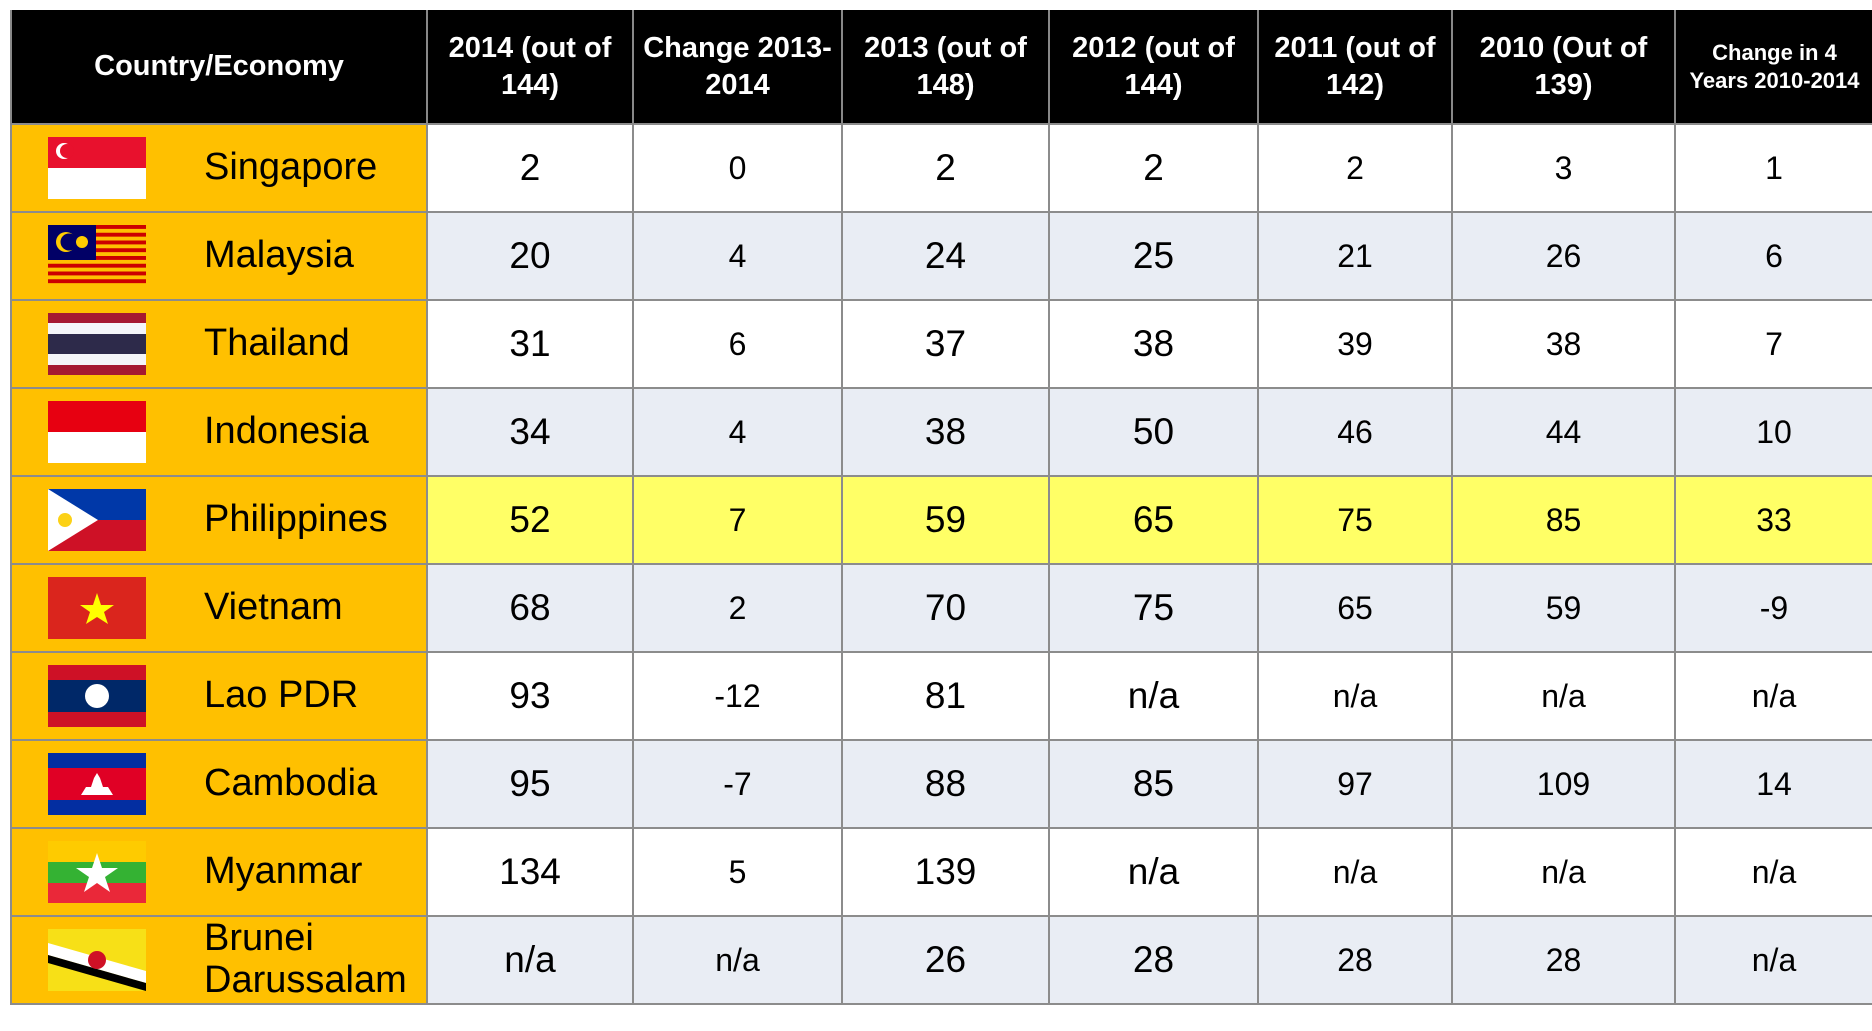 The width and height of the screenshot is (1872, 1031). I want to click on value-cell: 68, so click(530, 608).